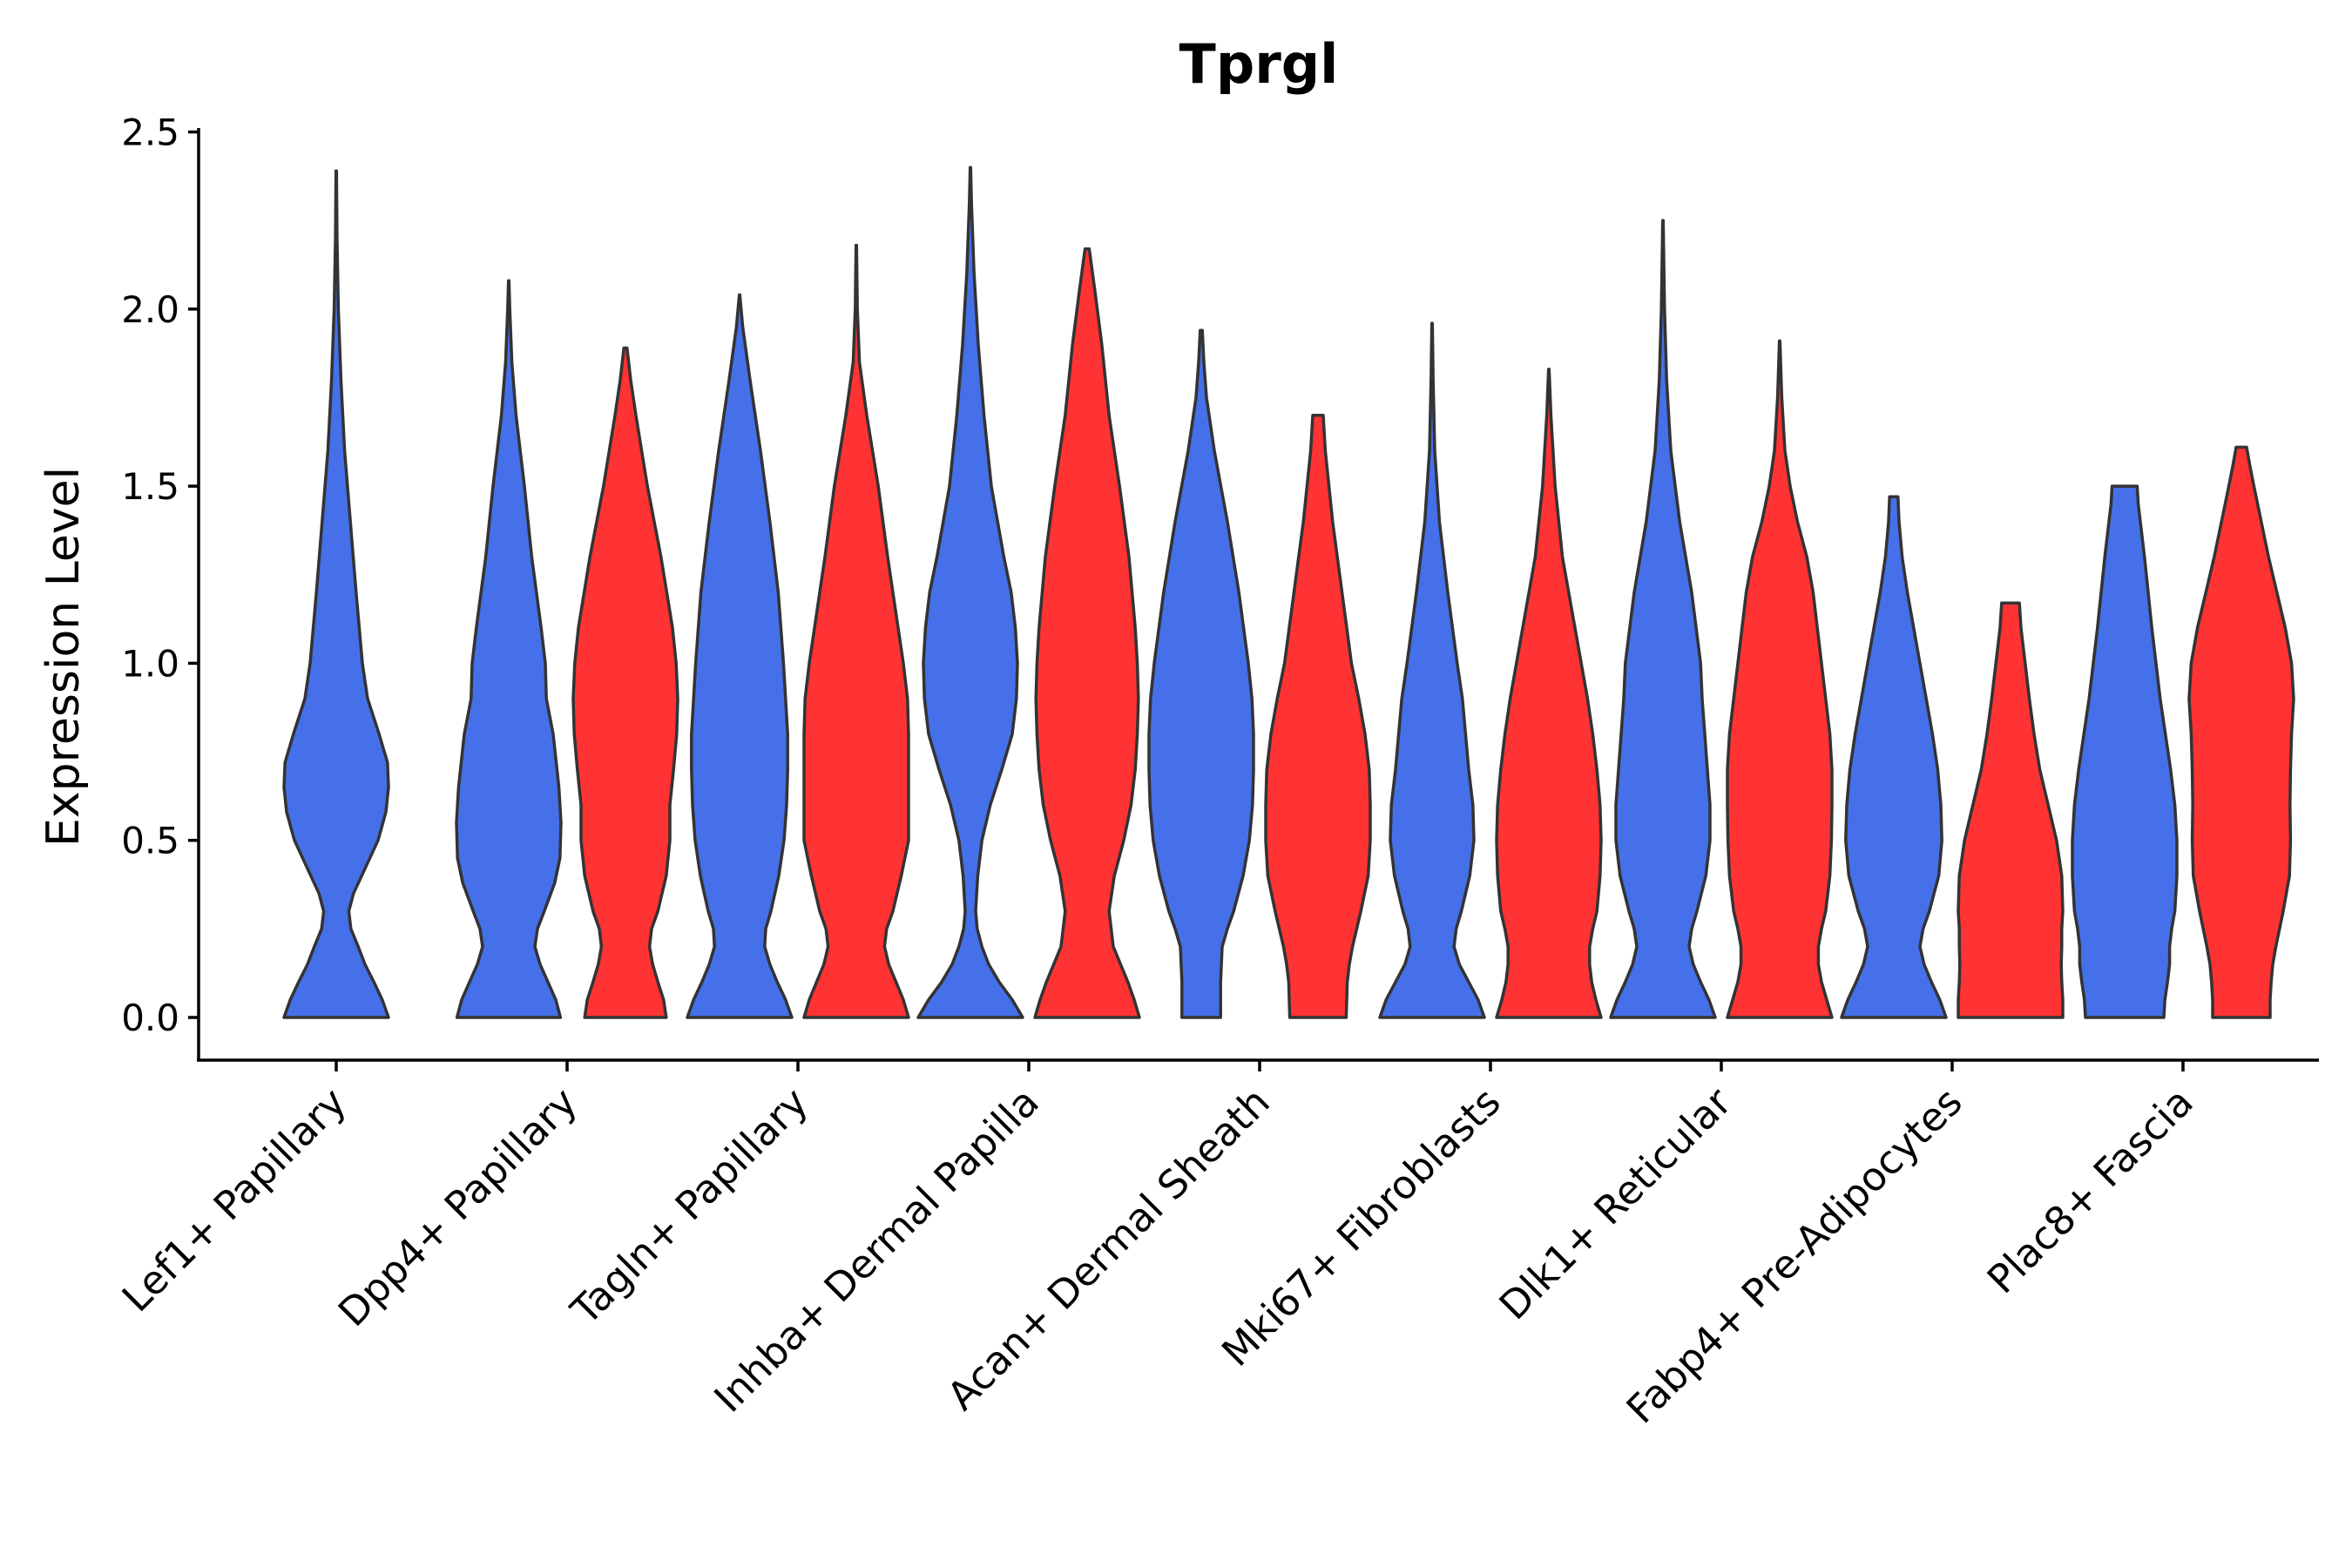 Image resolution: width=2352 pixels, height=1568 pixels. I want to click on y-axis-ticks: 0.0 0.5 1.0 1.5 2.0 2.5, so click(160, 575).